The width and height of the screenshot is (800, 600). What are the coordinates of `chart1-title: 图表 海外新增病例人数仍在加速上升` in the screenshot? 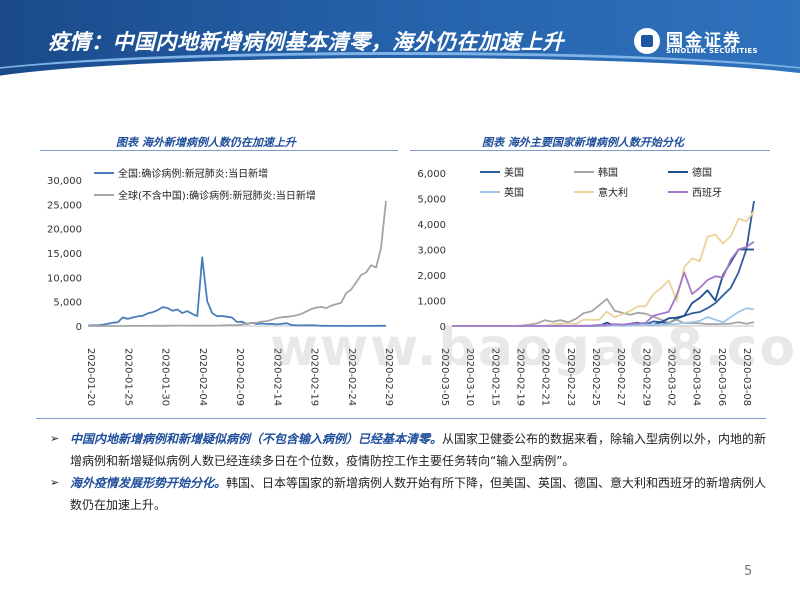 It's located at (206, 142).